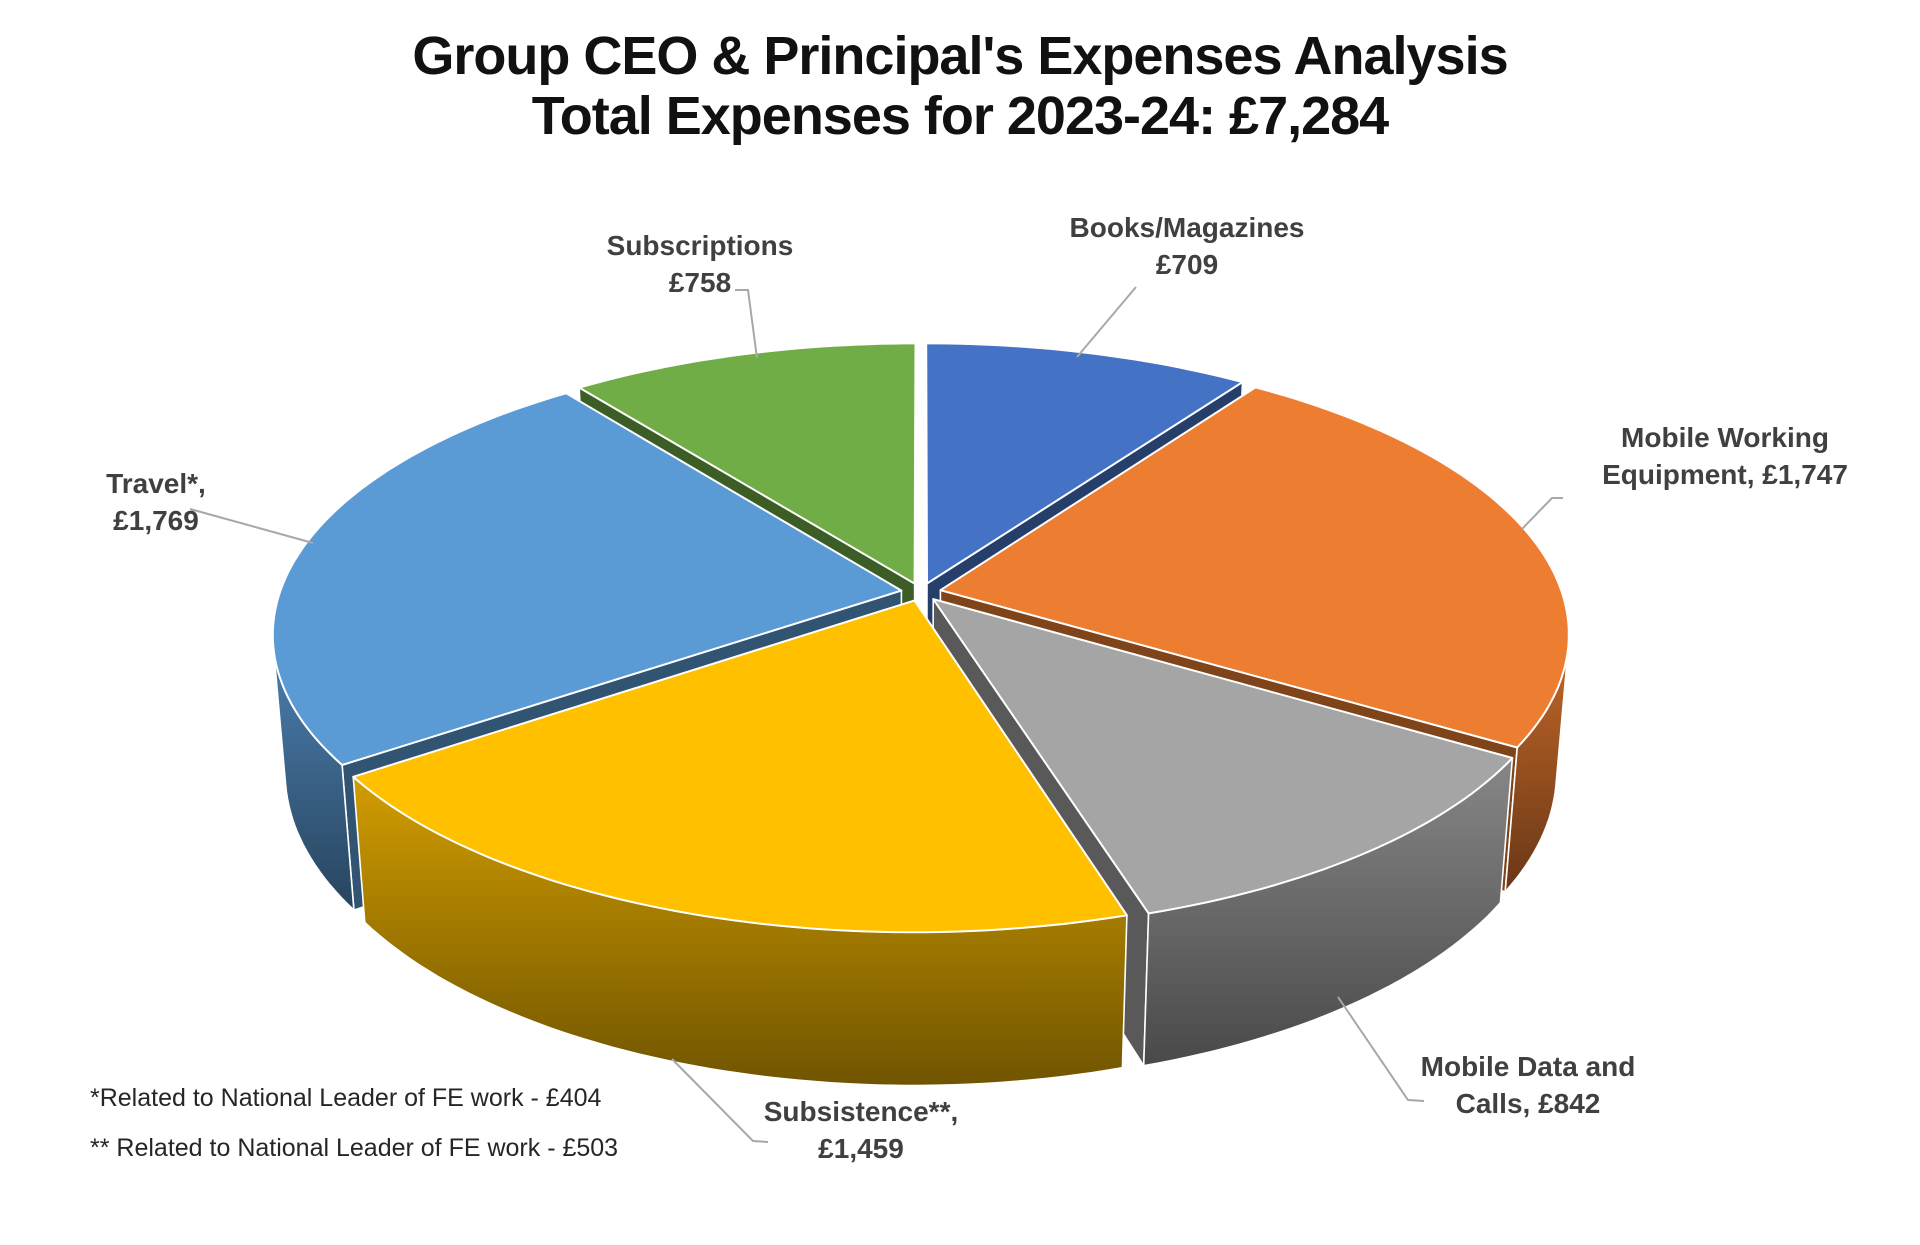 This screenshot has width=1920, height=1245. I want to click on callout-line: Mobile Working, so click(1725, 438).